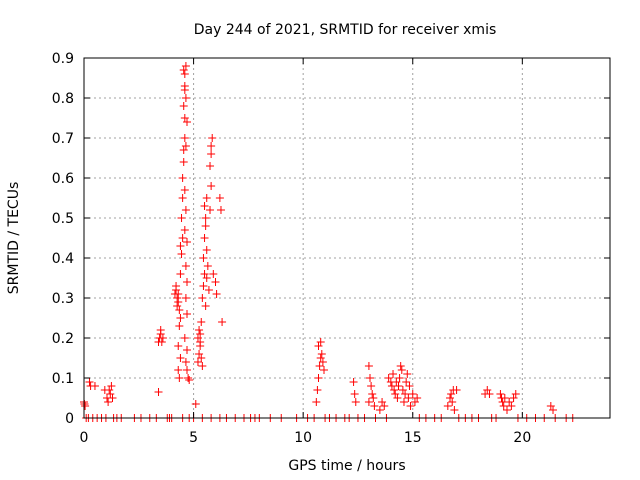  What do you see at coordinates (69, 419) in the screenshot?
I see `y-tick-label: 0` at bounding box center [69, 419].